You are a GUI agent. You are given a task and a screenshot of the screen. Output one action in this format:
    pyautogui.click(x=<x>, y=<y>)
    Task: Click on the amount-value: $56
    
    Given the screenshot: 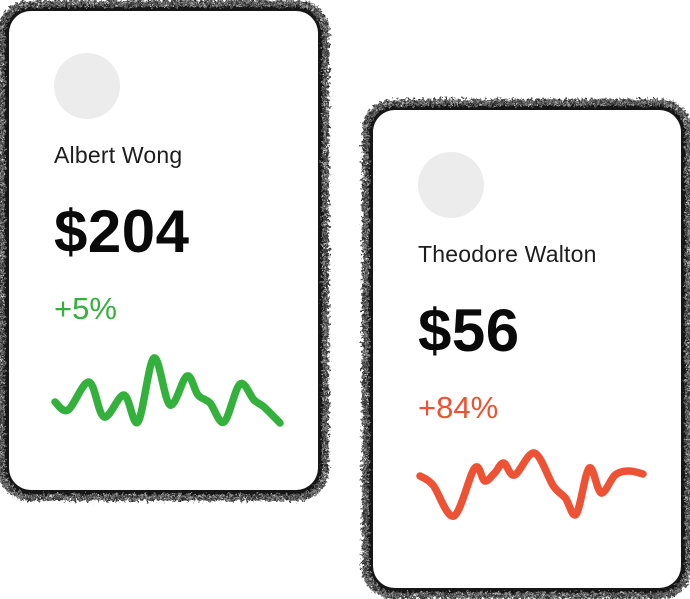 What is the action you would take?
    pyautogui.click(x=469, y=330)
    